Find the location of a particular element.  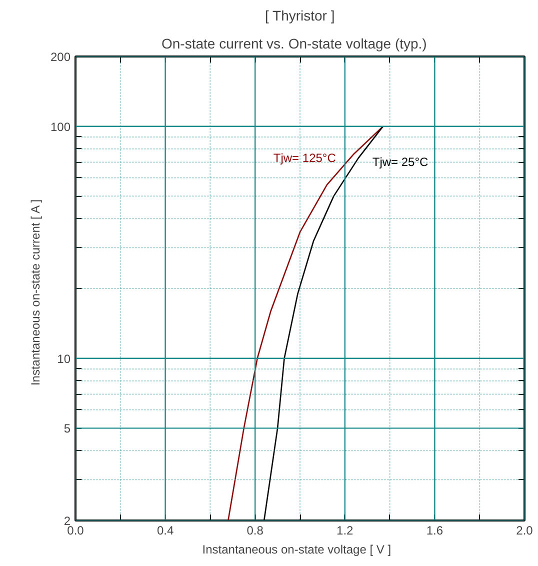

x-tick-label: 0.4 is located at coordinates (165, 531).